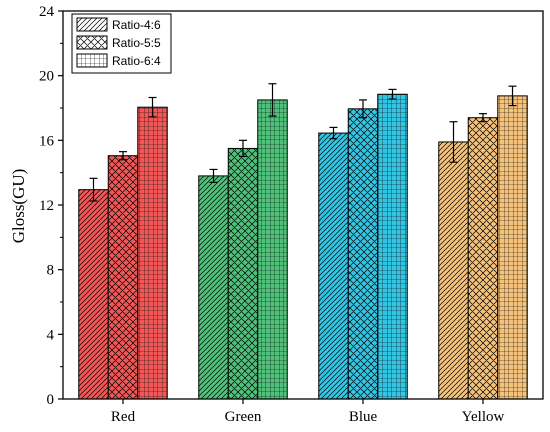 Image resolution: width=550 pixels, height=432 pixels. I want to click on y-tick-label: 0, so click(51, 400).